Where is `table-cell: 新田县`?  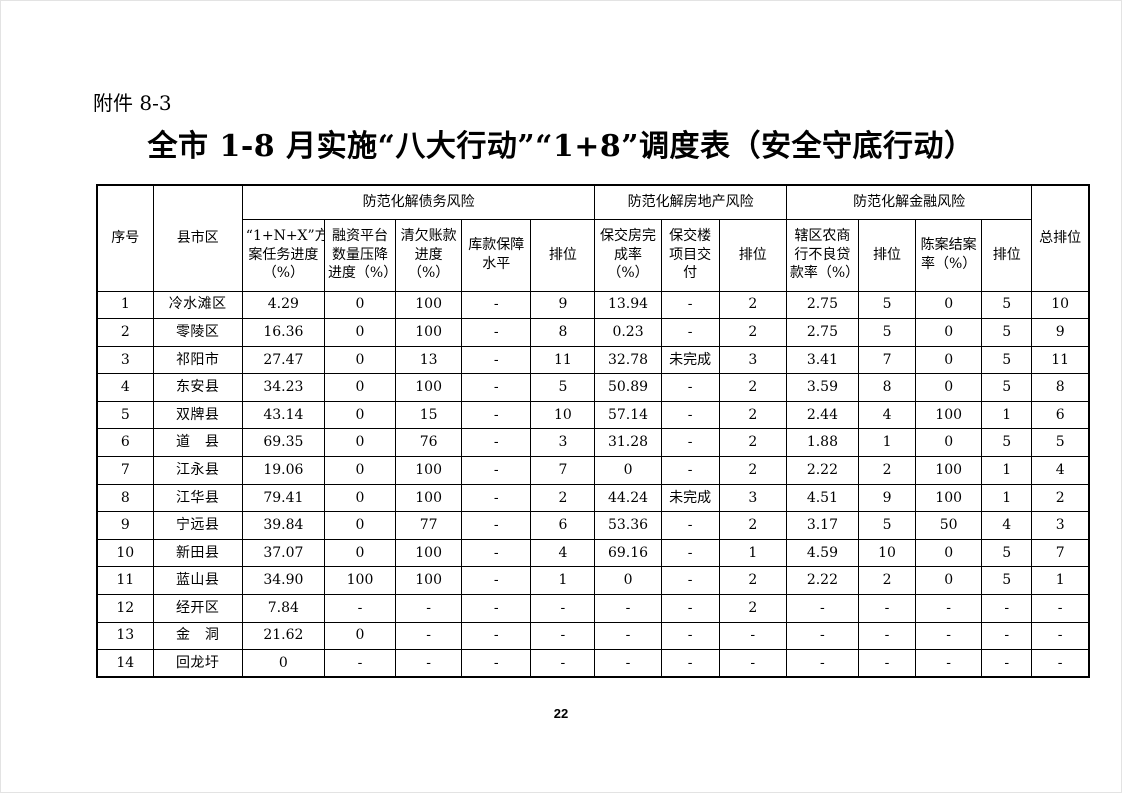 table-cell: 新田县 is located at coordinates (197, 553).